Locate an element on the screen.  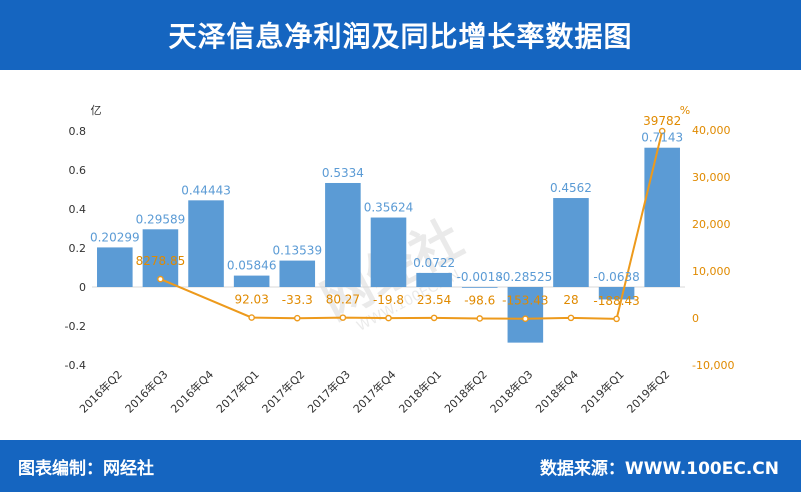
left-tick-label: 0.4 is located at coordinates (78, 209).